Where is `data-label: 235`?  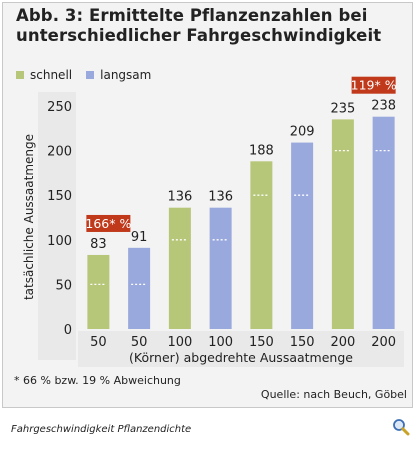
data-label: 235 is located at coordinates (342, 108).